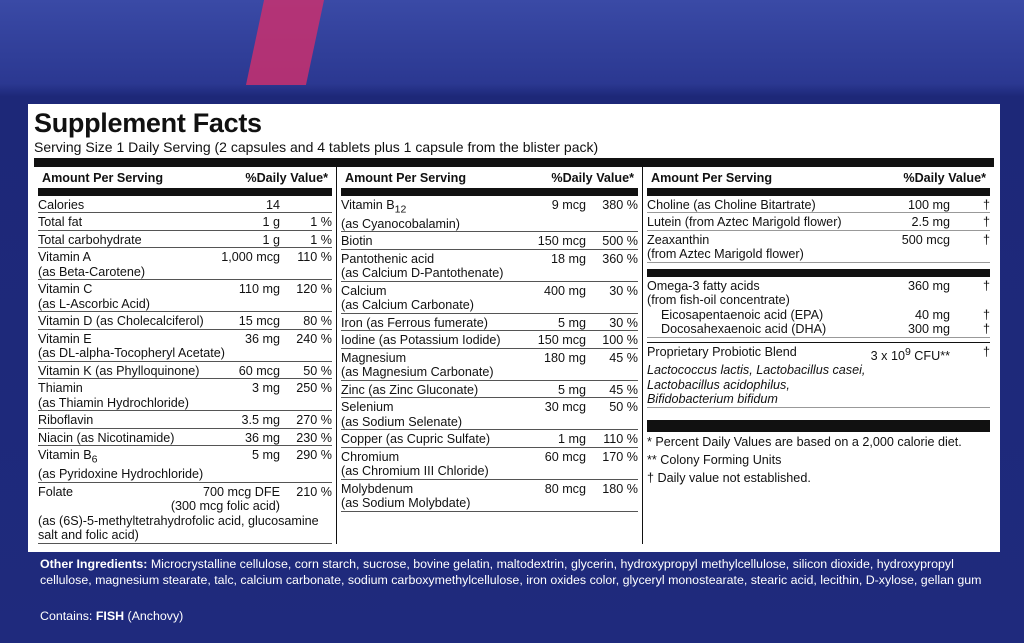 The image size is (1024, 643). What do you see at coordinates (185, 296) in the screenshot?
I see `nutrient-row: Vitamin C 110 mg 120 % (as L-Ascorbic Acid)` at bounding box center [185, 296].